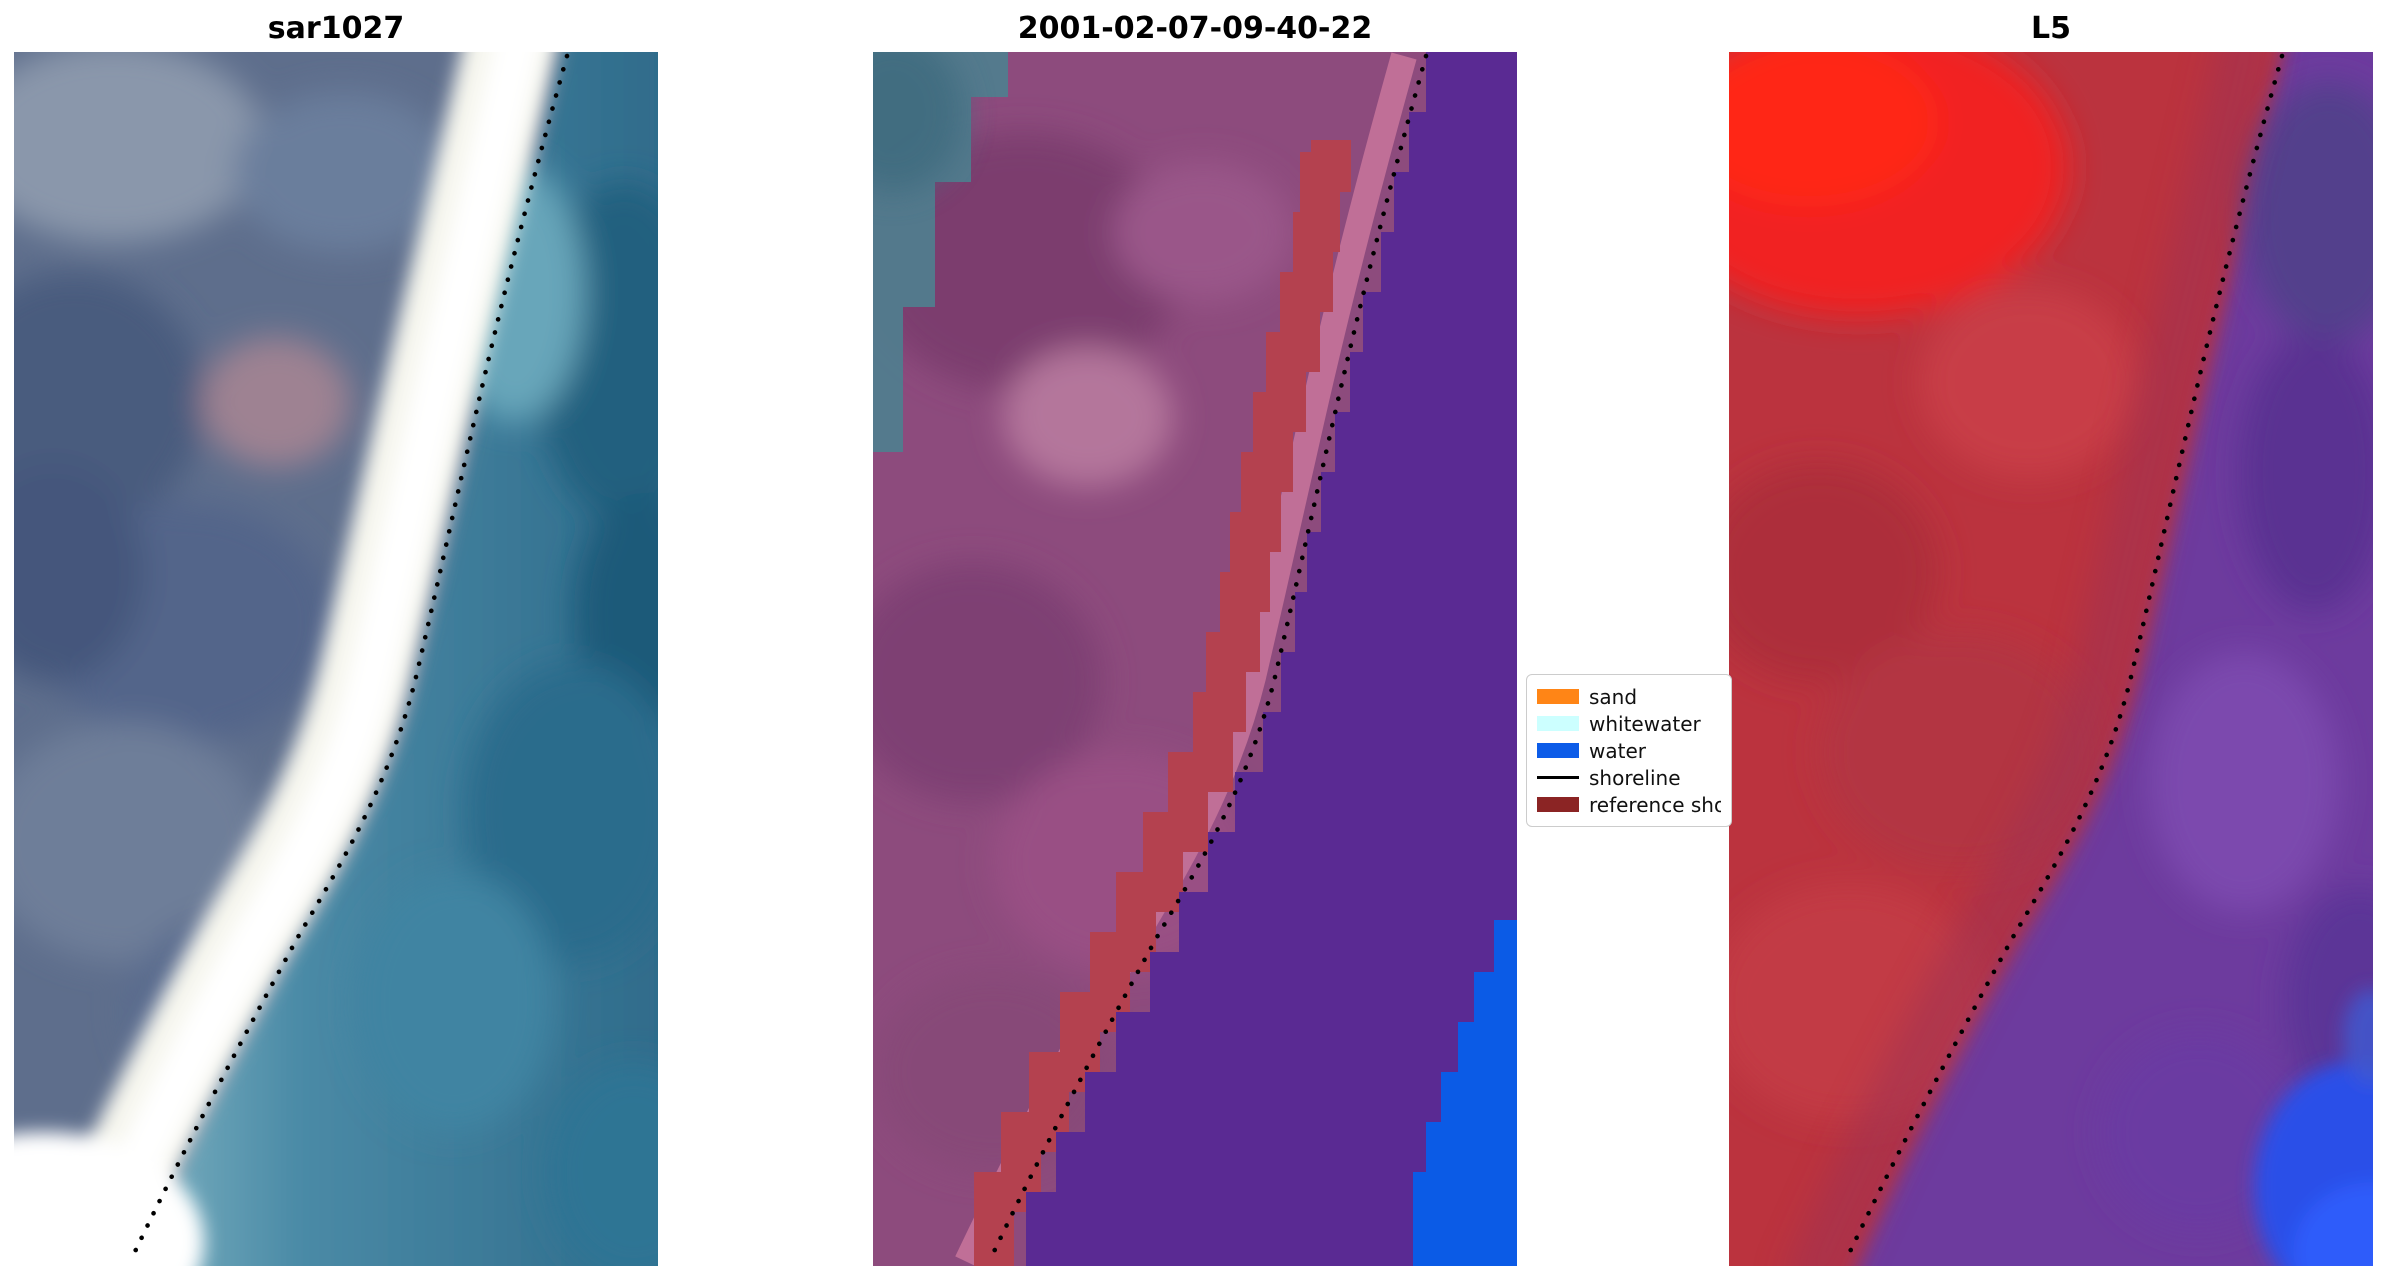  I want to click on panel-title-sar1027: sar1027, so click(336, 28).